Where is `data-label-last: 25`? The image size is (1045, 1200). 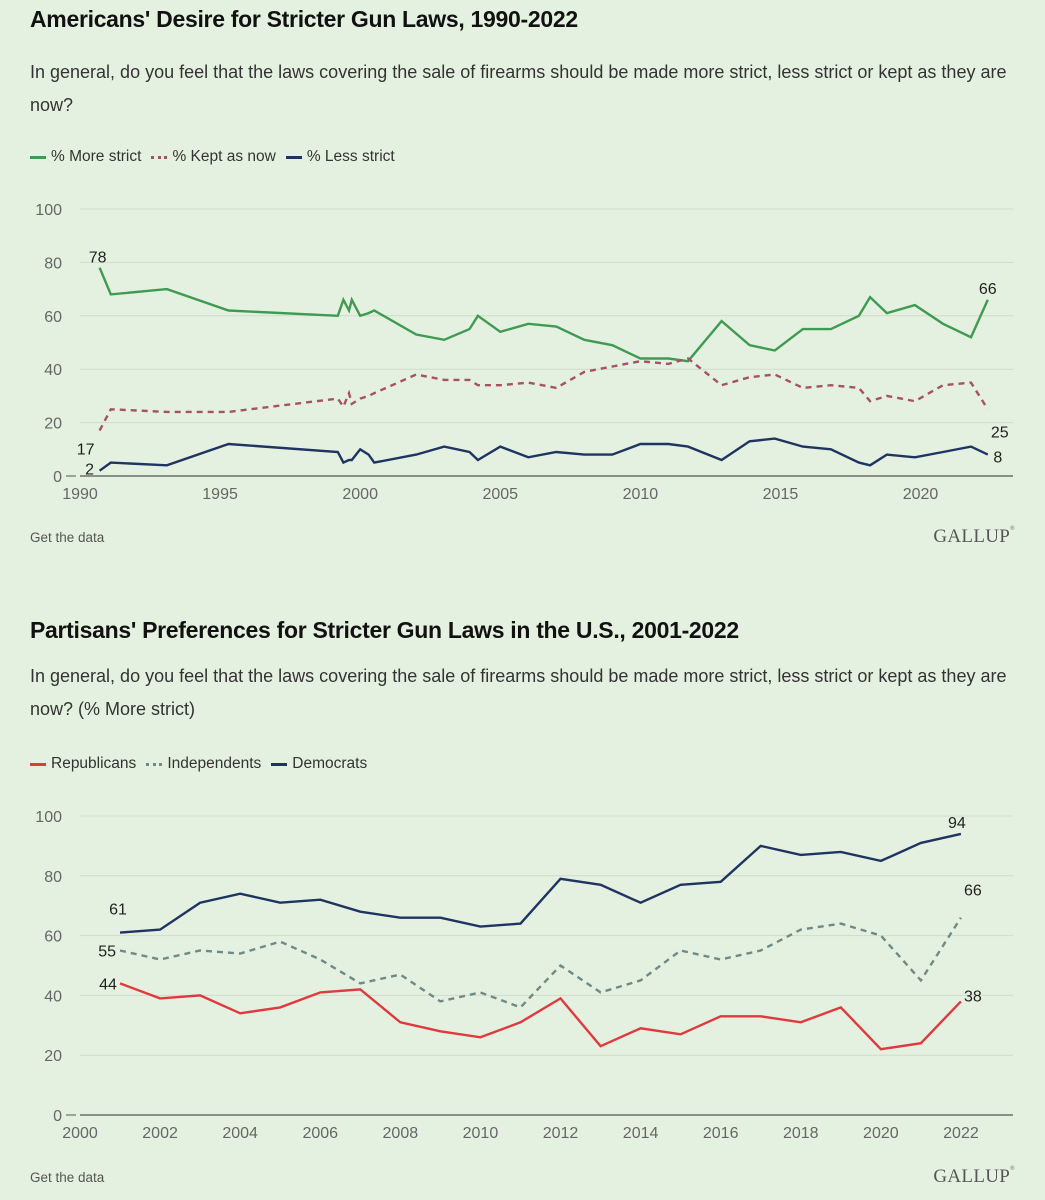 data-label-last: 25 is located at coordinates (1000, 432).